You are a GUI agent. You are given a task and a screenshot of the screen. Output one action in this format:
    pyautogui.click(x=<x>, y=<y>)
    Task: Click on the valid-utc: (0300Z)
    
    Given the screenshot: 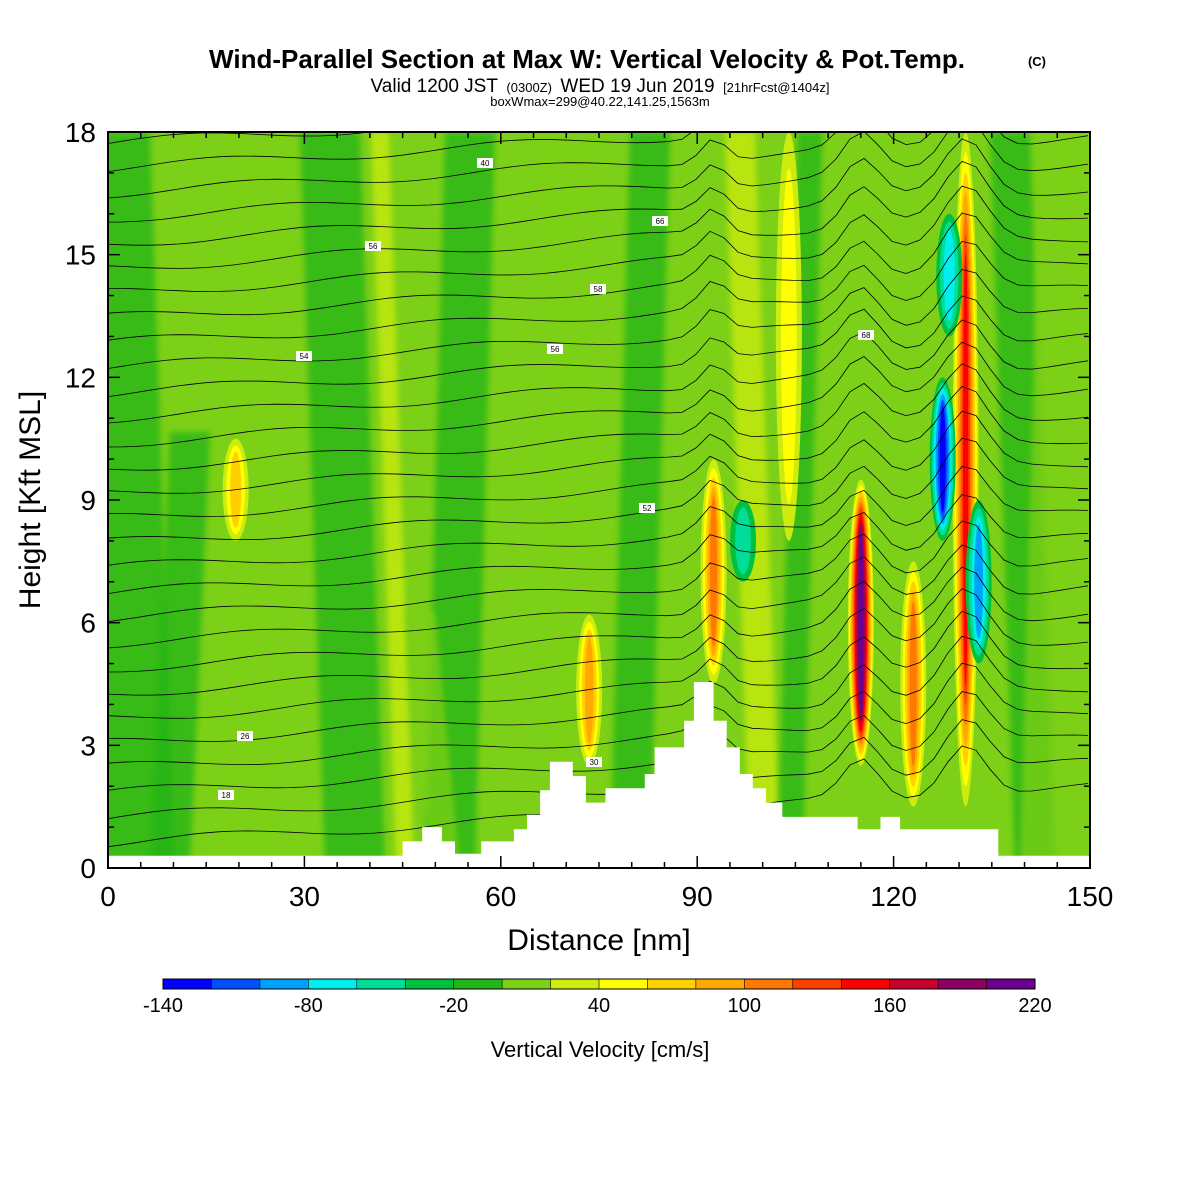 What is the action you would take?
    pyautogui.click(x=529, y=87)
    